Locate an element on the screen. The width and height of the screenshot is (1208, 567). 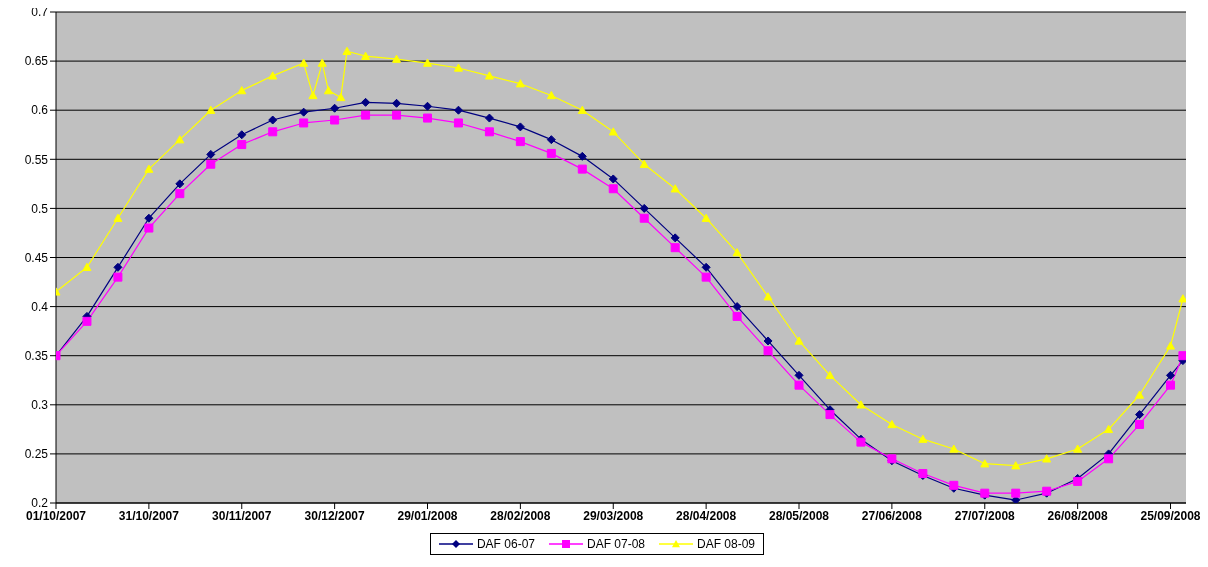
y-tick-label: 0.65 is located at coordinates (36, 61).